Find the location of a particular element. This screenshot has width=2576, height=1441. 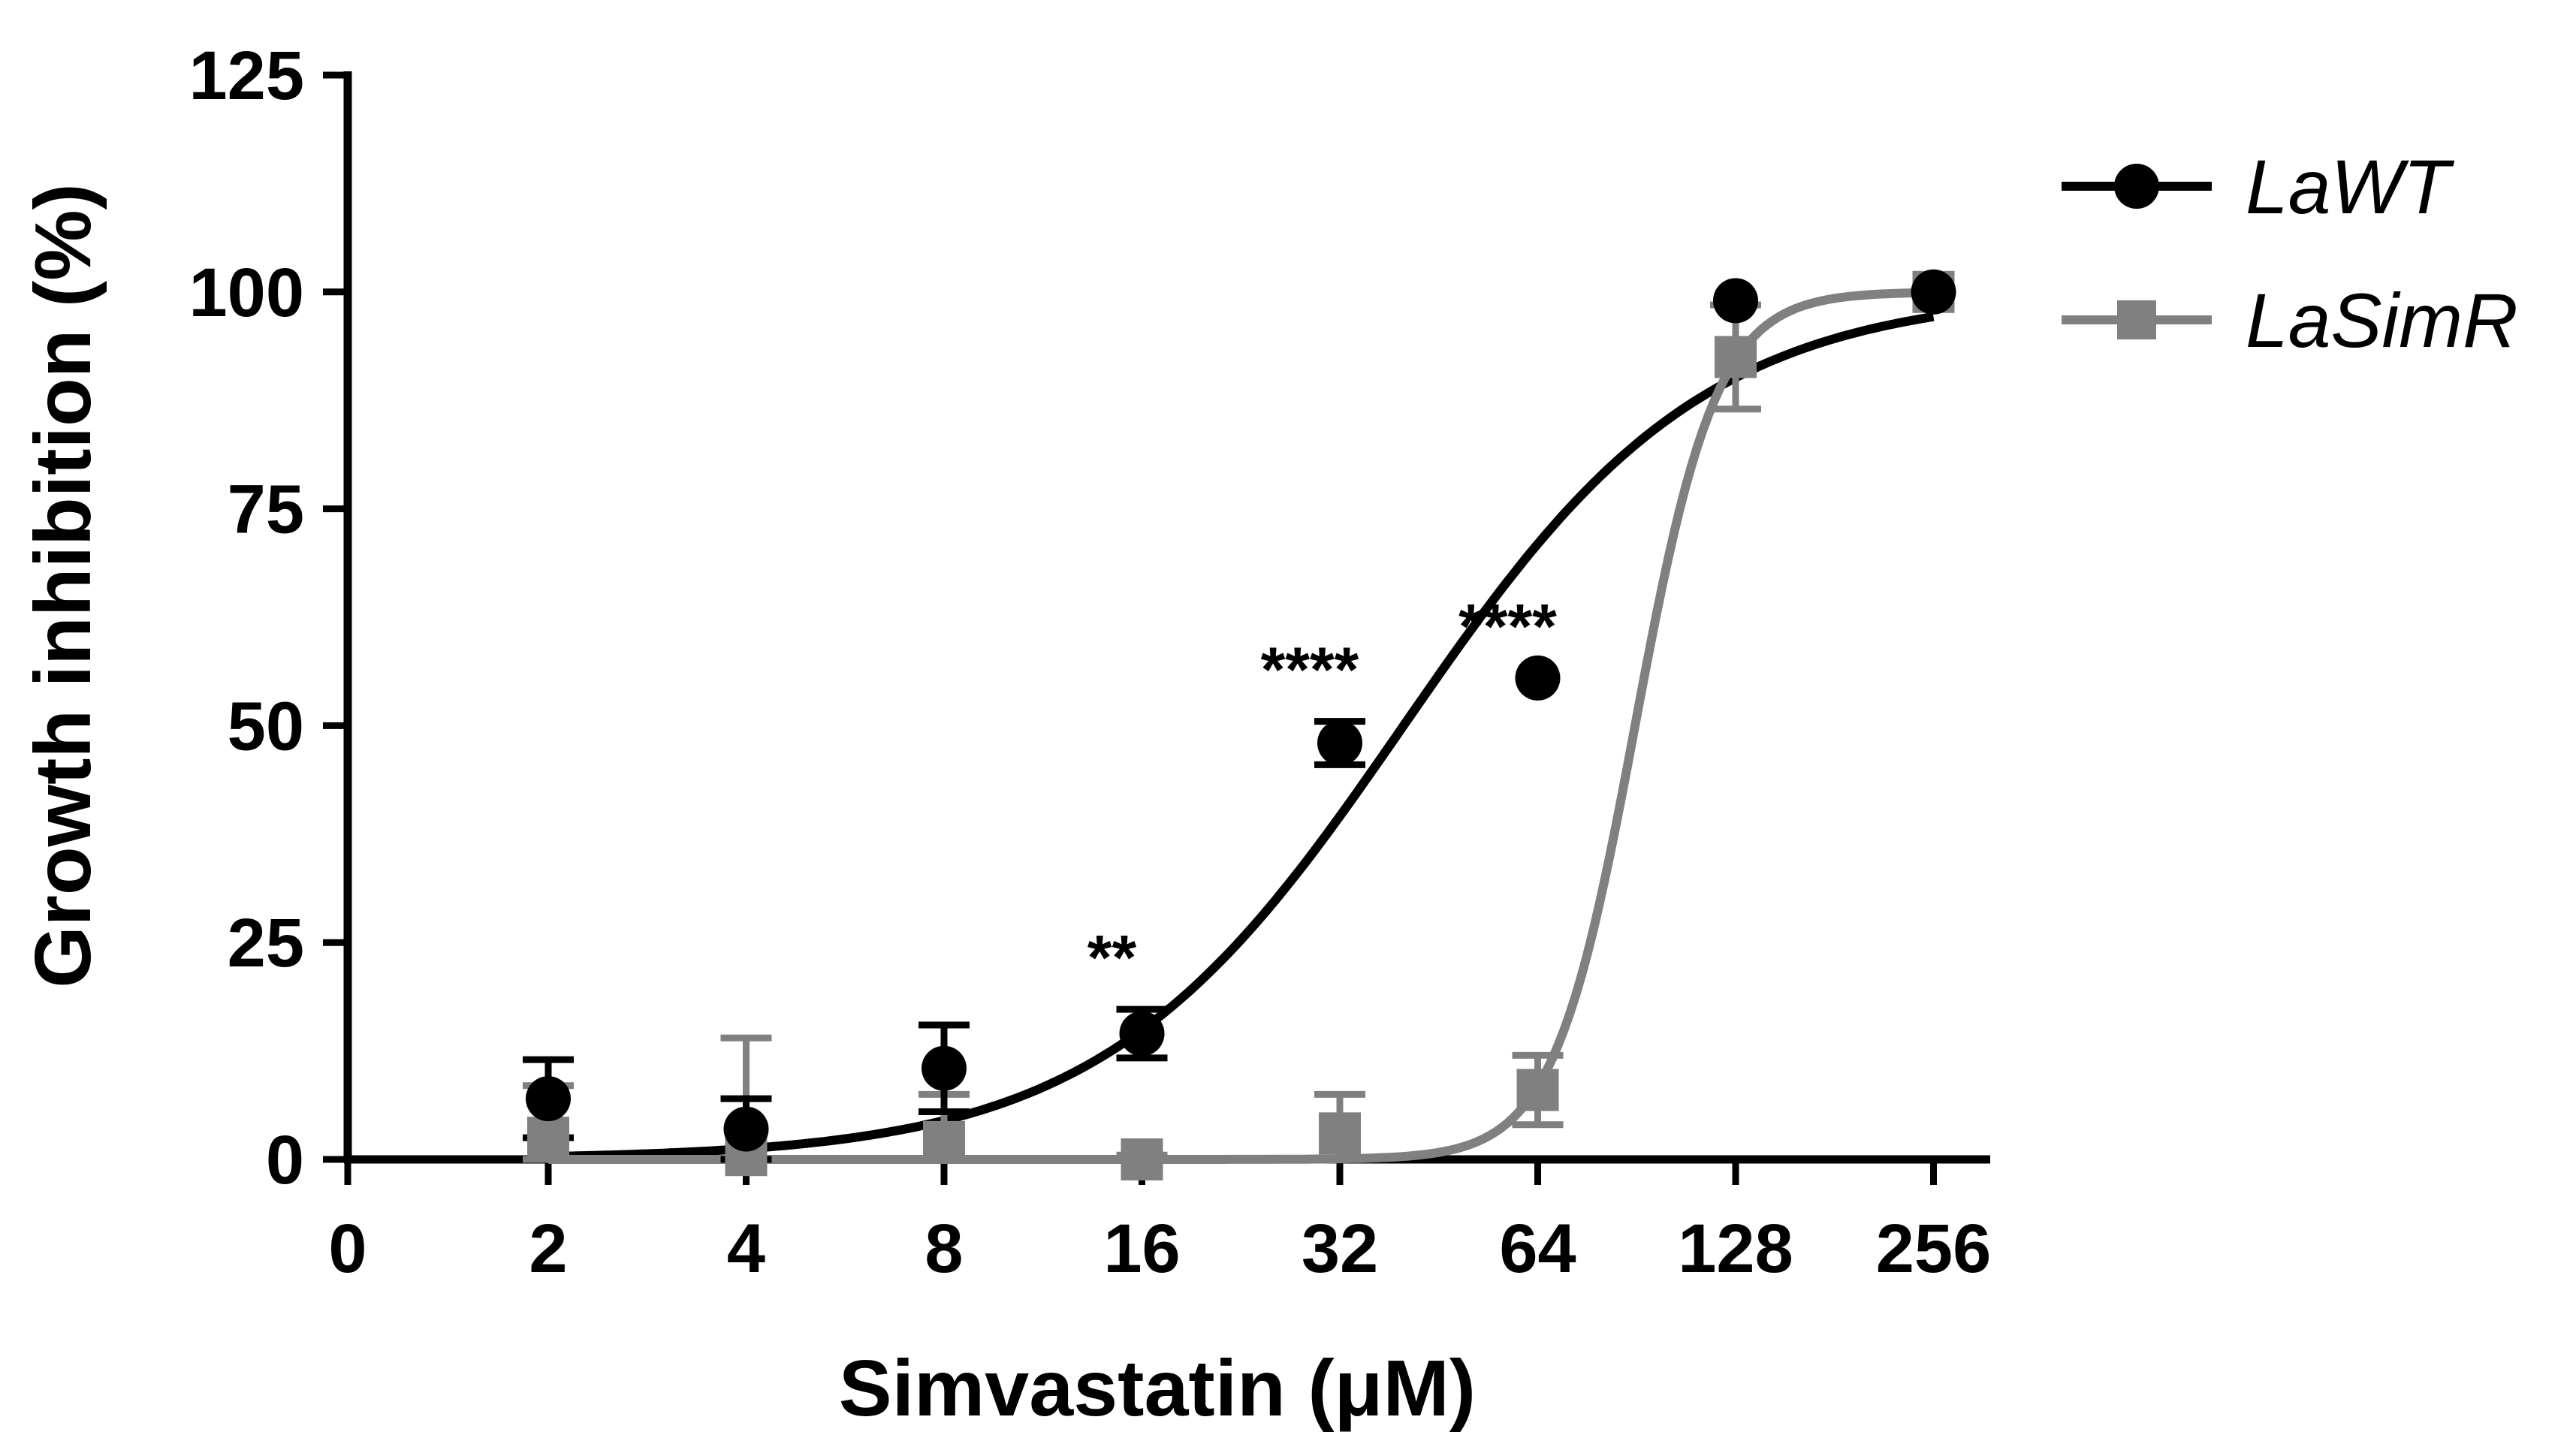

legend: LaWT LaSimR is located at coordinates (2290, 253).